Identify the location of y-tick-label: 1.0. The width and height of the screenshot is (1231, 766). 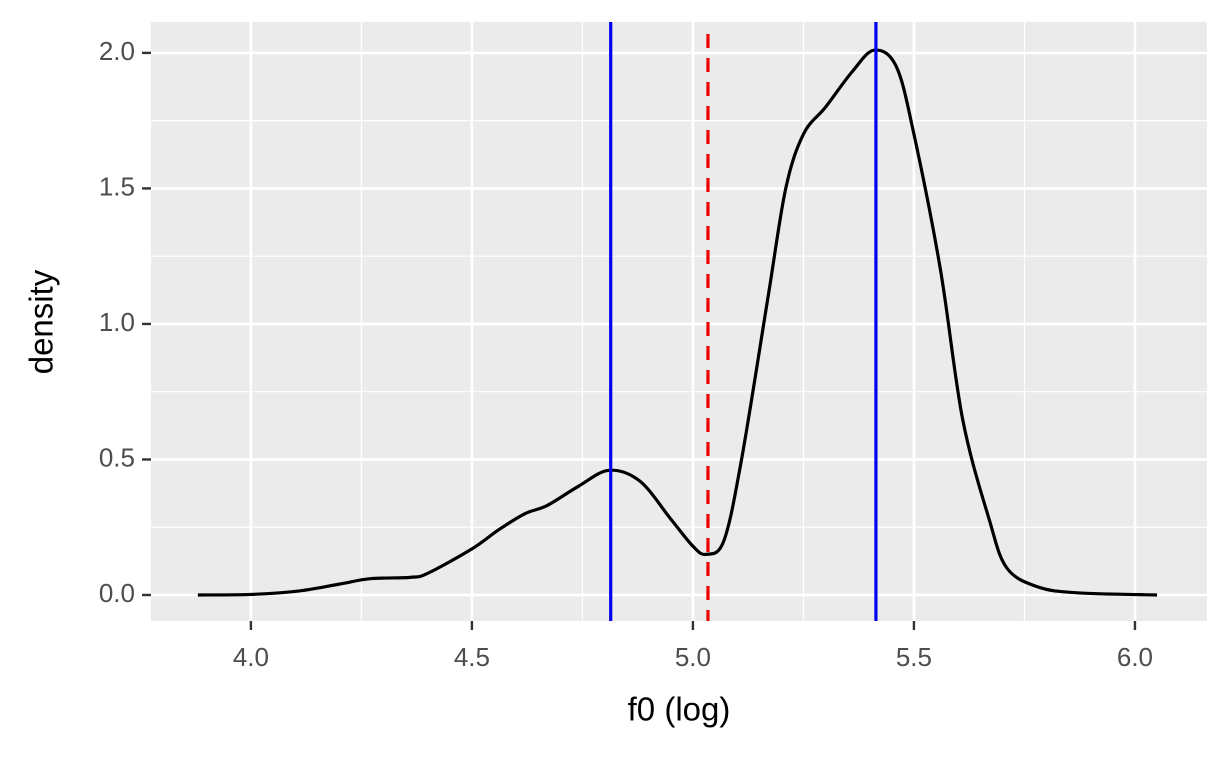
(117, 322).